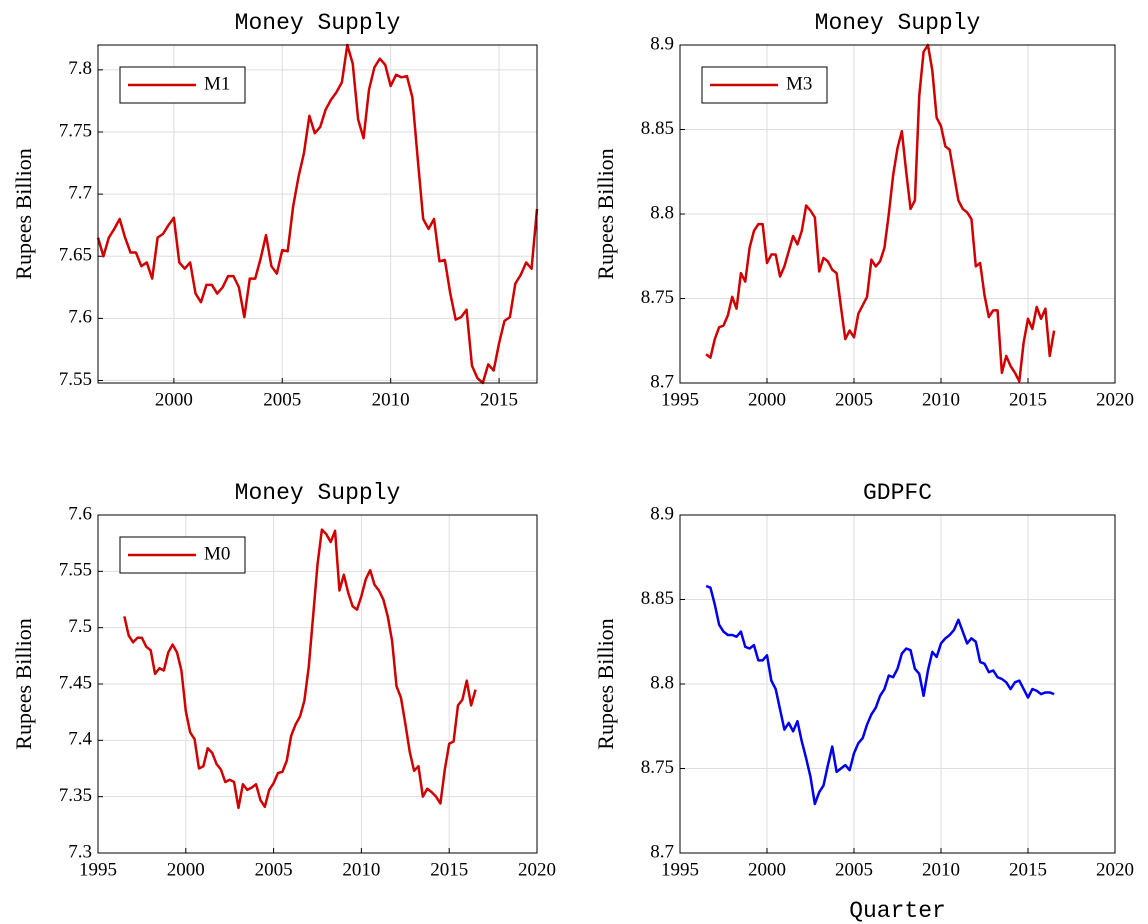 The image size is (1148, 924). I want to click on subplot-title: GDPFC, so click(897, 493).